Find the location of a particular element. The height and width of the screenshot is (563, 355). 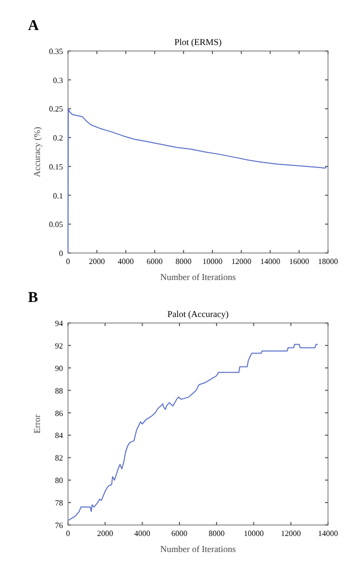

y-tick-label: 90 is located at coordinates (59, 368).